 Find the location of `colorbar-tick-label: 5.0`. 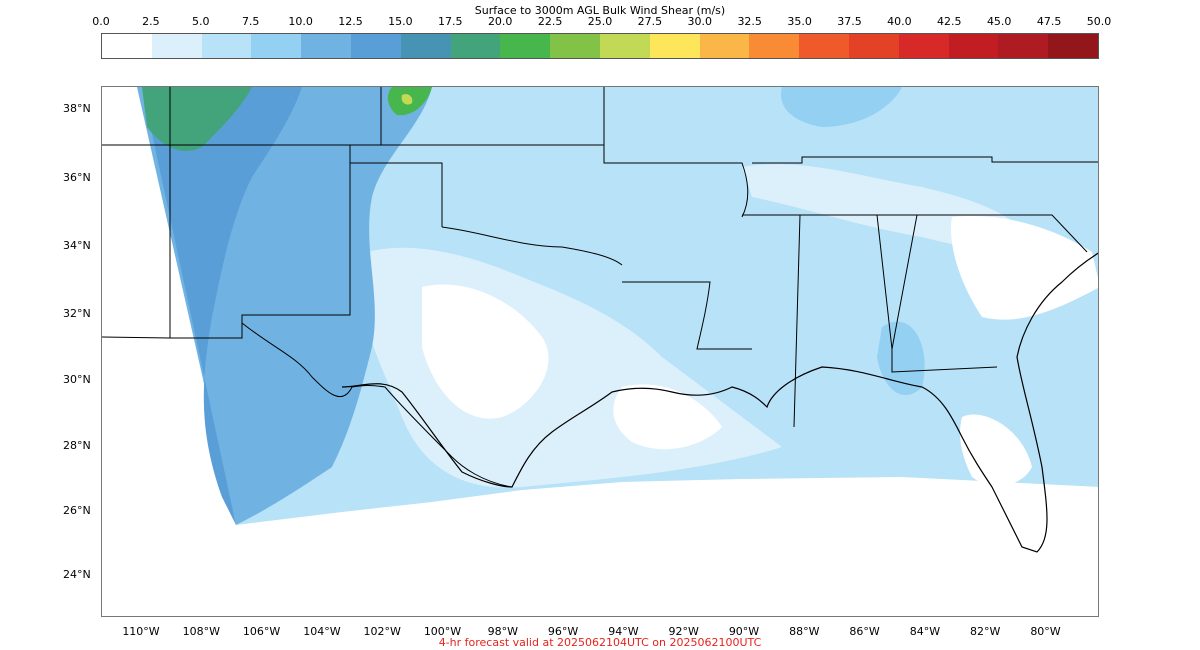

colorbar-tick-label: 5.0 is located at coordinates (201, 21).